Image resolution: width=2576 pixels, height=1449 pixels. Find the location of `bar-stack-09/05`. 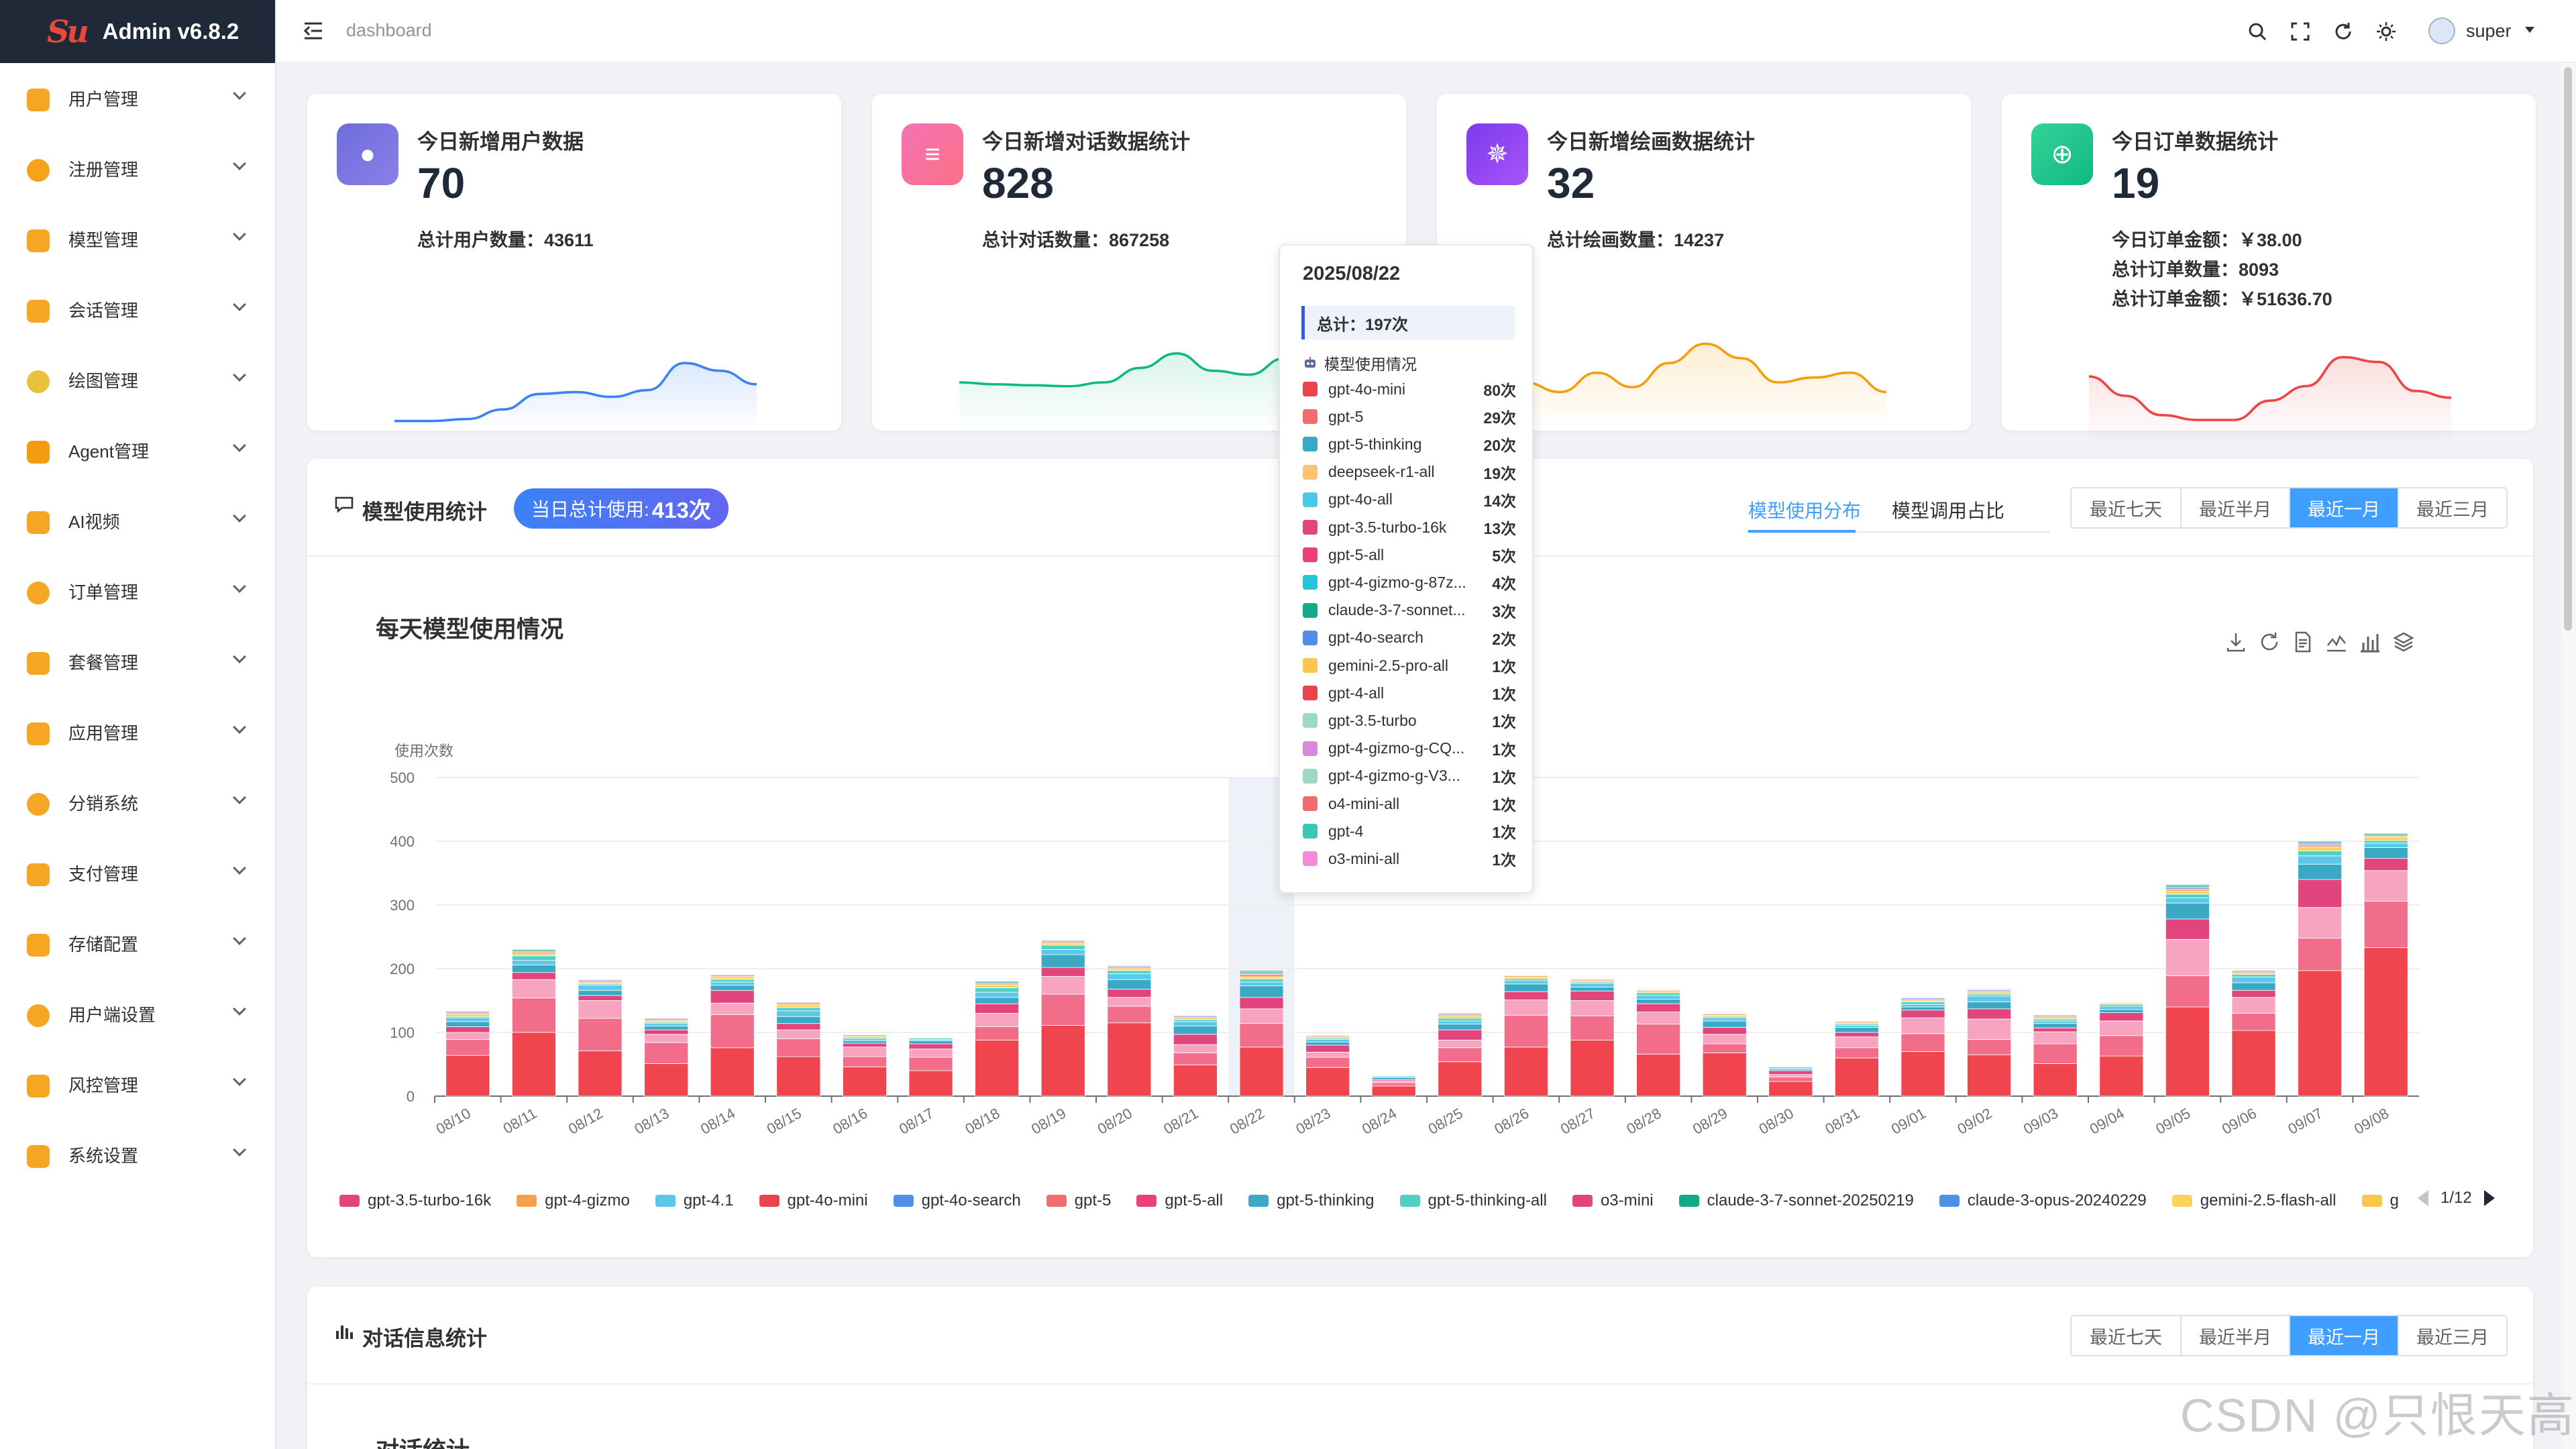

bar-stack-09/05 is located at coordinates (2187, 990).